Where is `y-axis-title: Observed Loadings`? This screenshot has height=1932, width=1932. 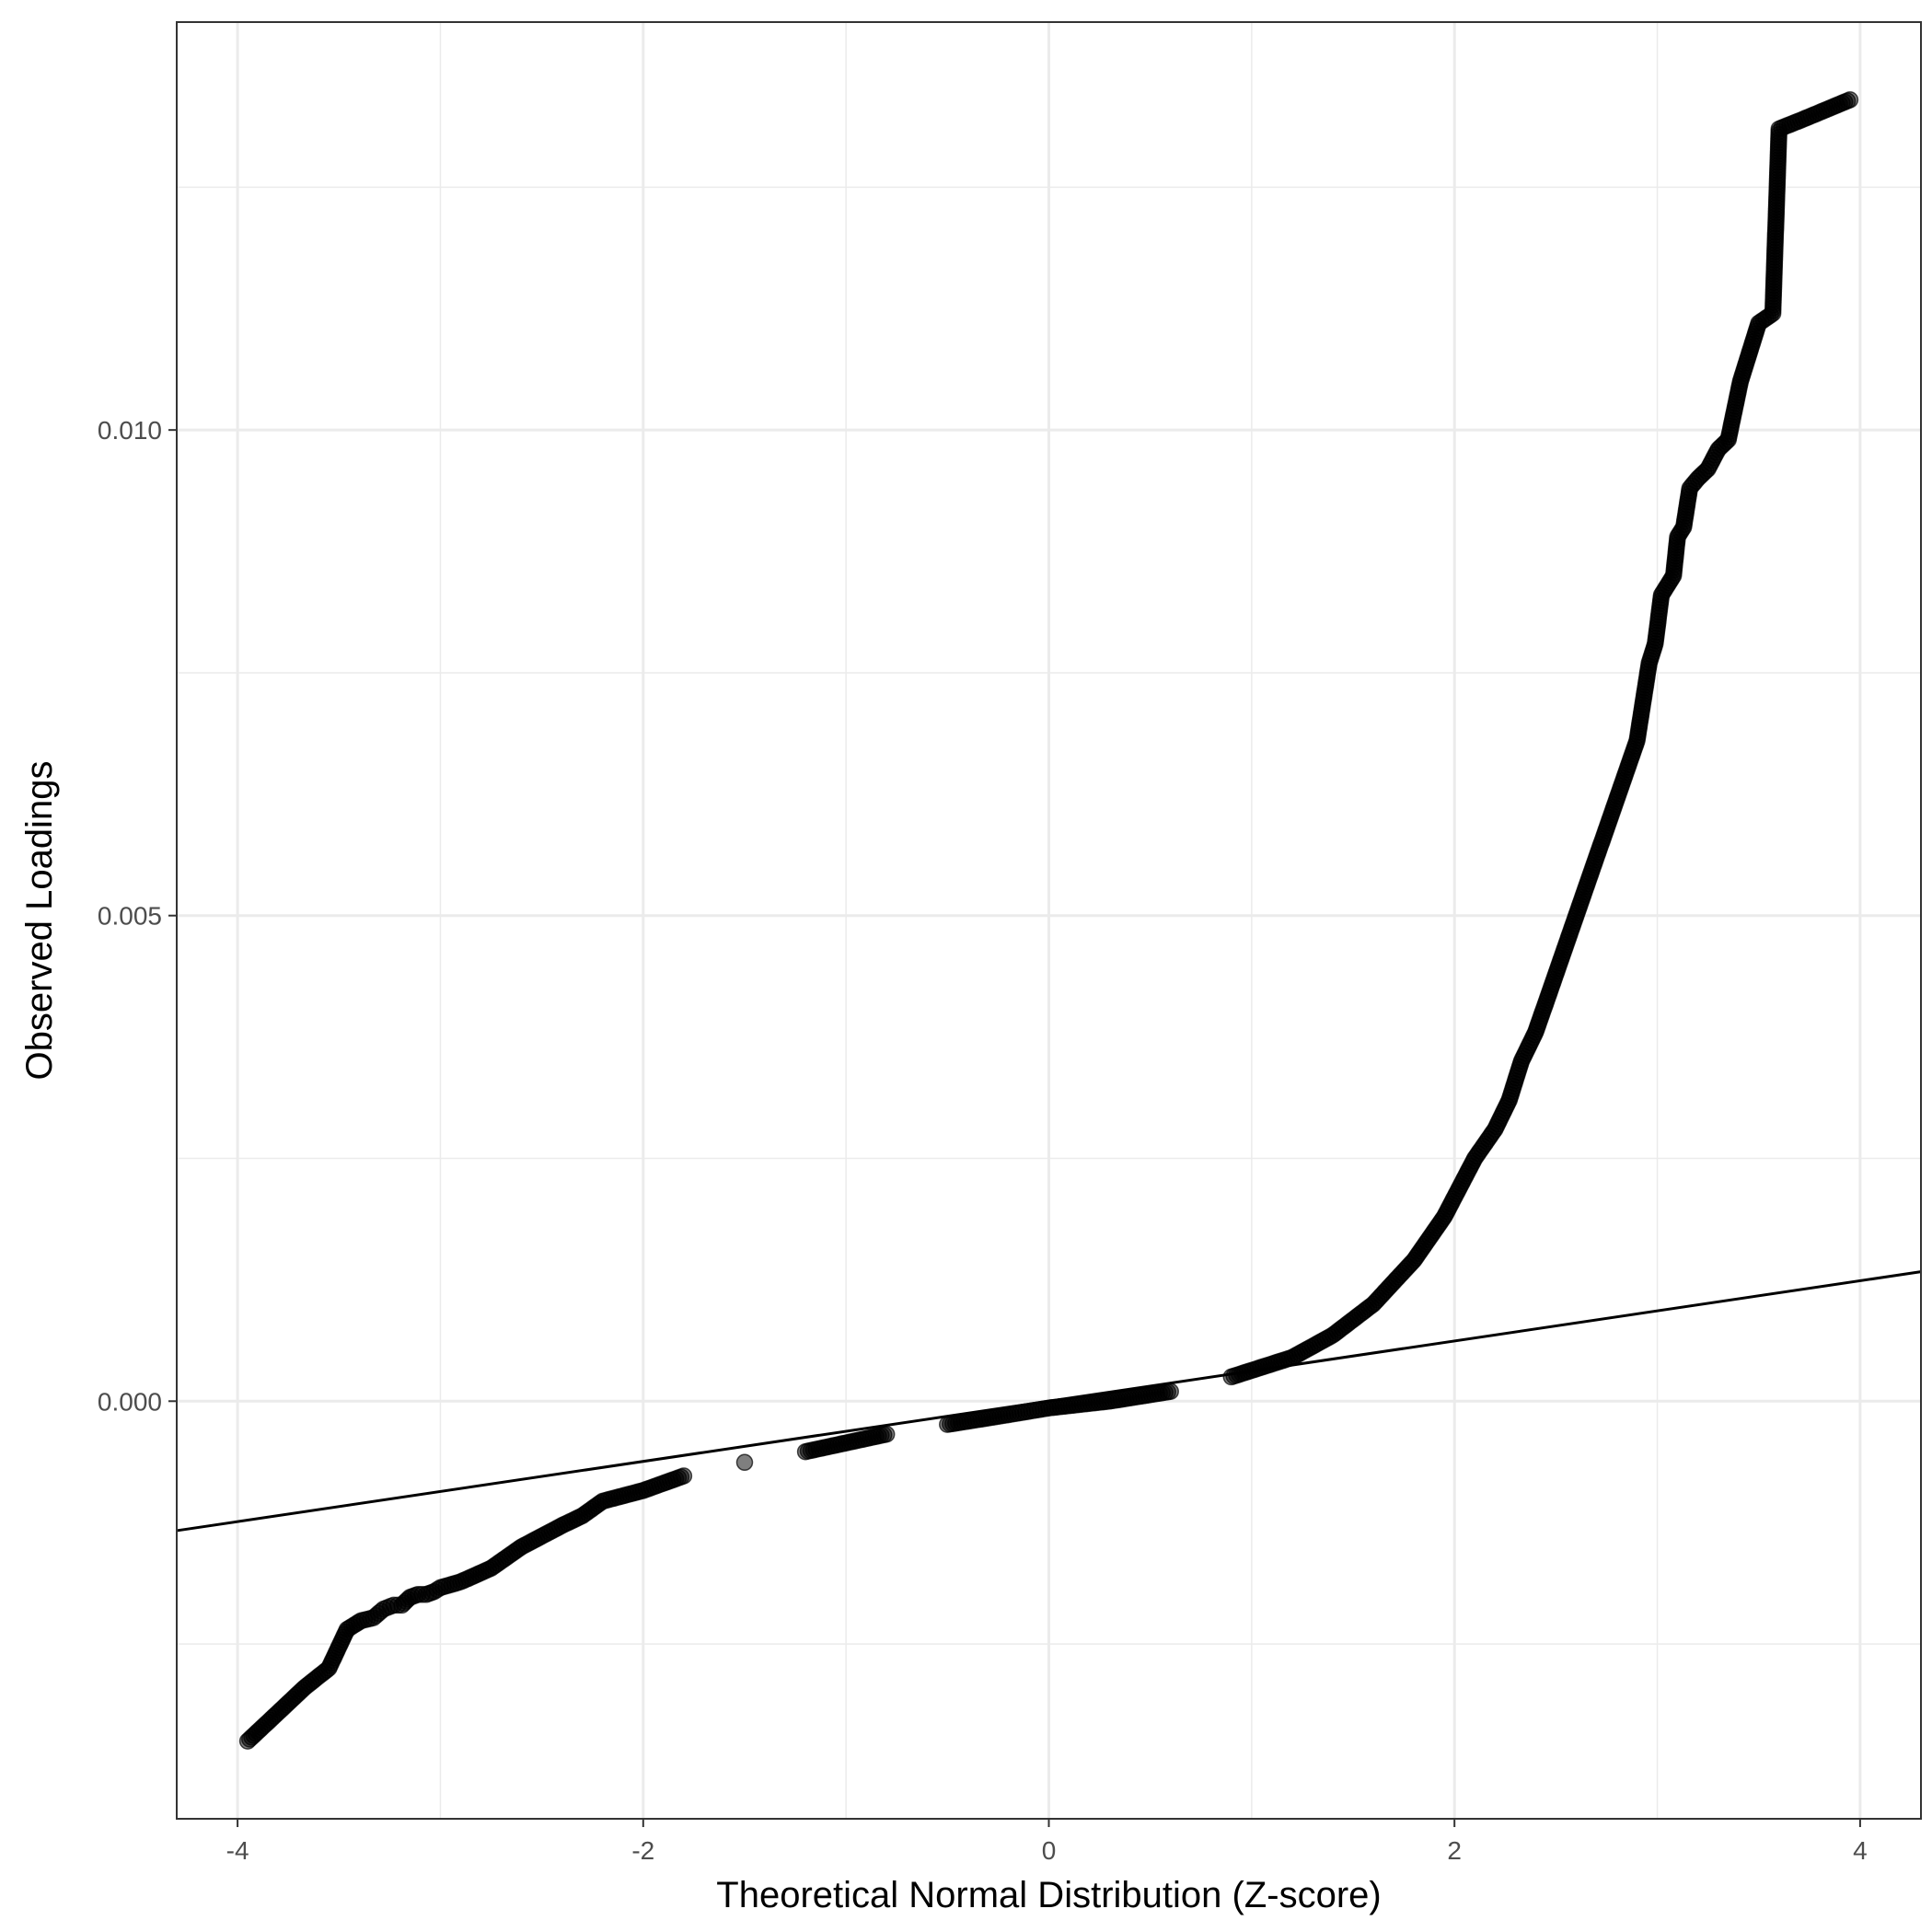 y-axis-title: Observed Loadings is located at coordinates (40, 921).